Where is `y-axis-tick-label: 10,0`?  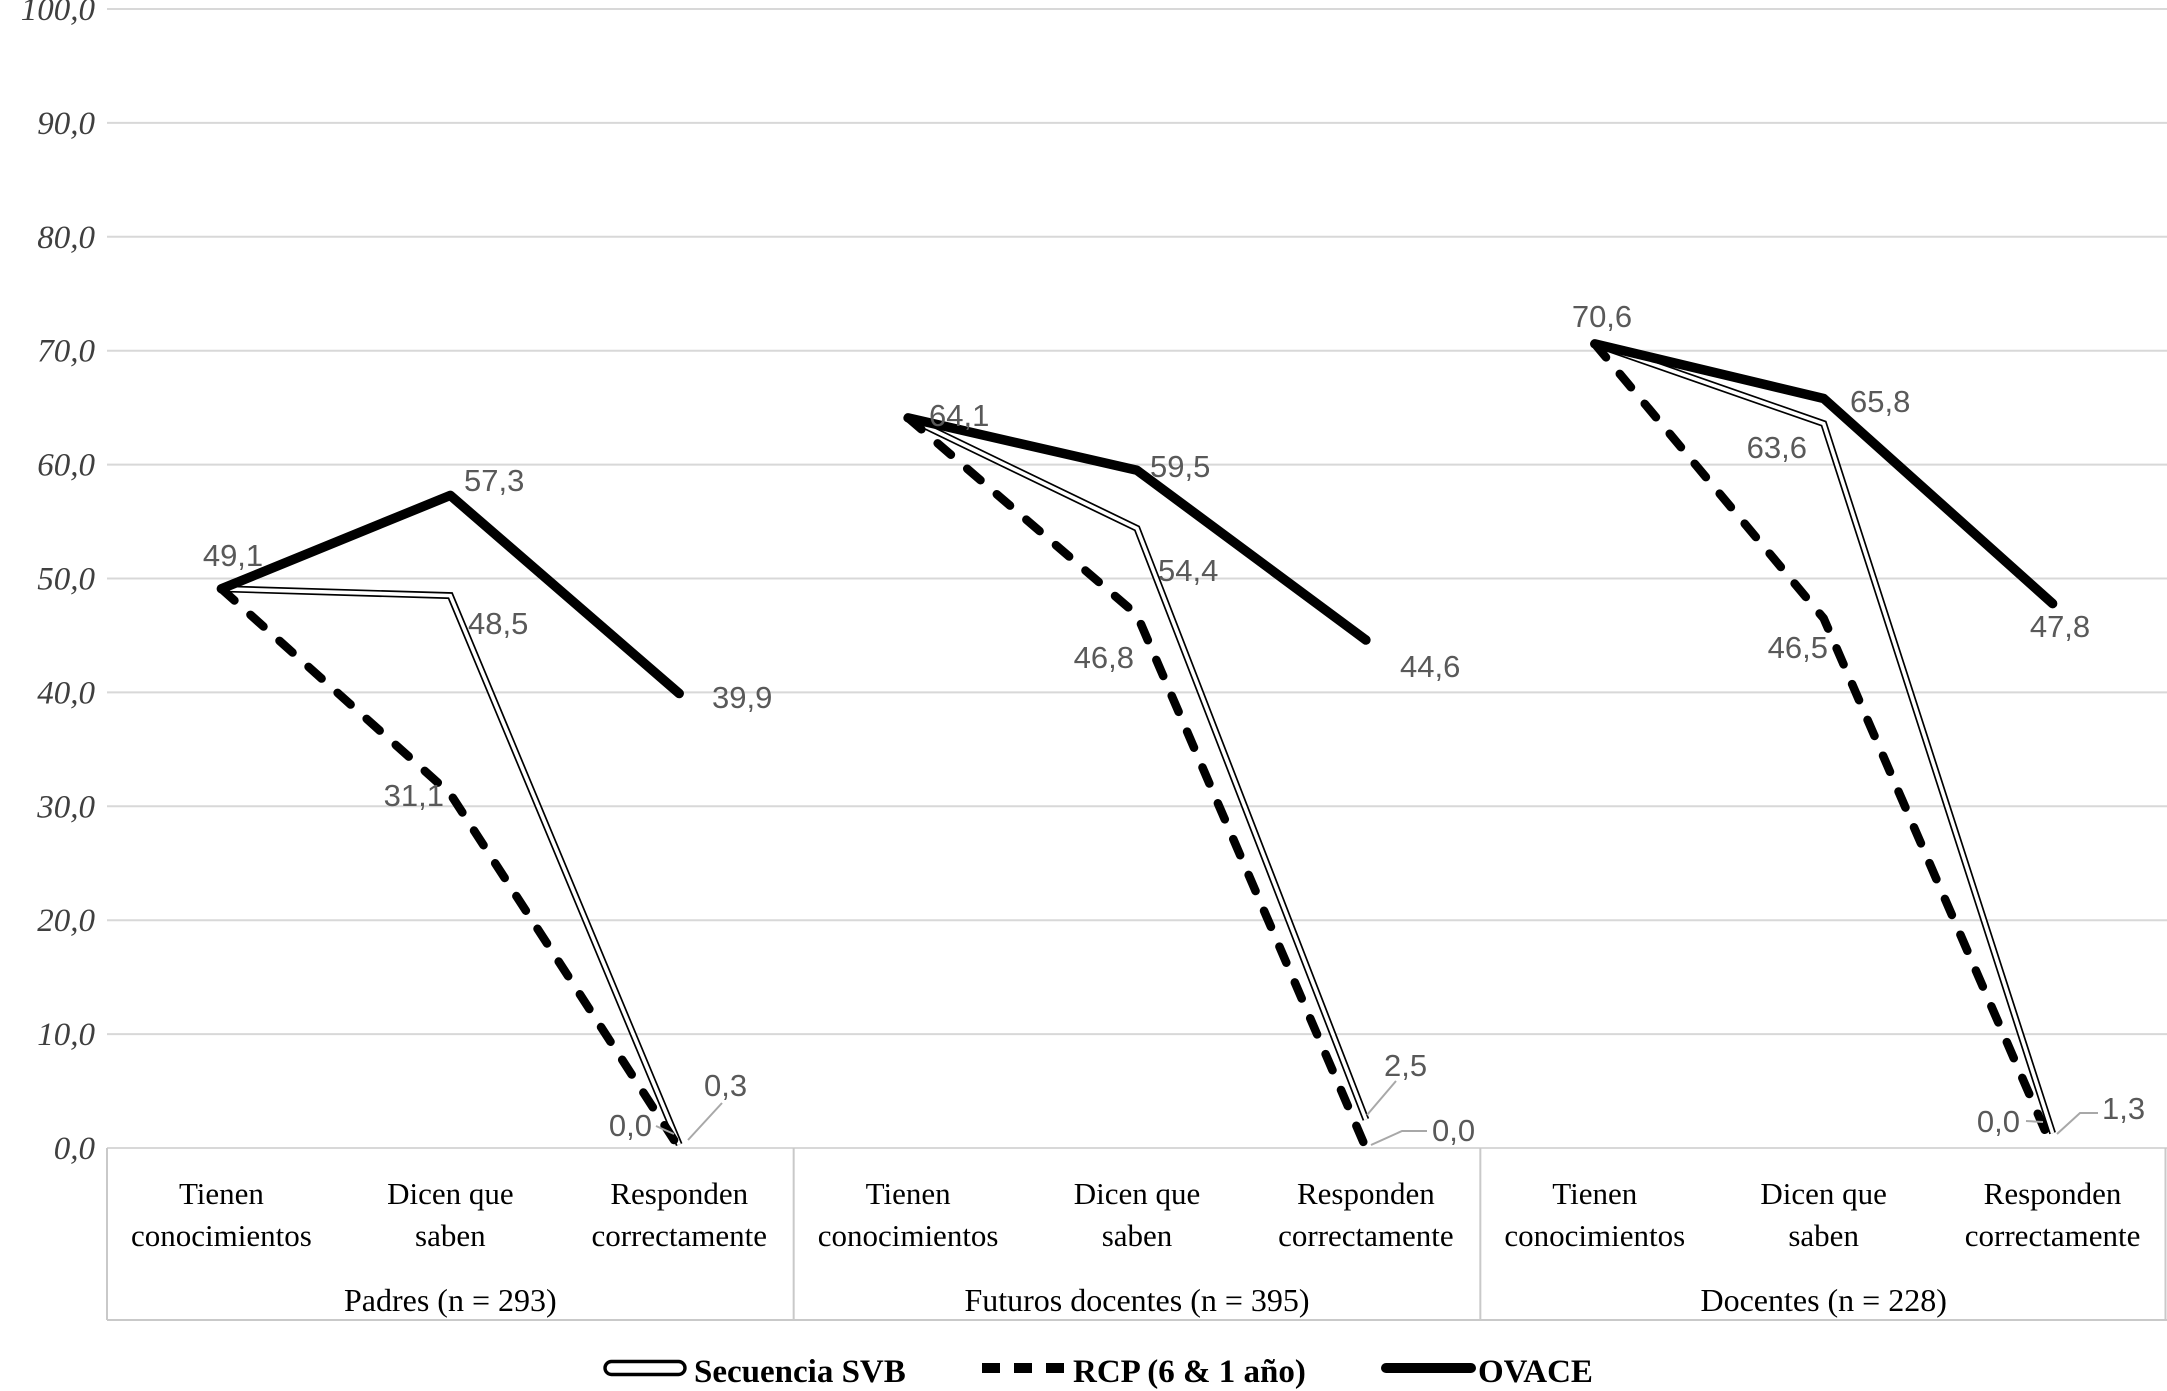
y-axis-tick-label: 10,0 is located at coordinates (66, 1035).